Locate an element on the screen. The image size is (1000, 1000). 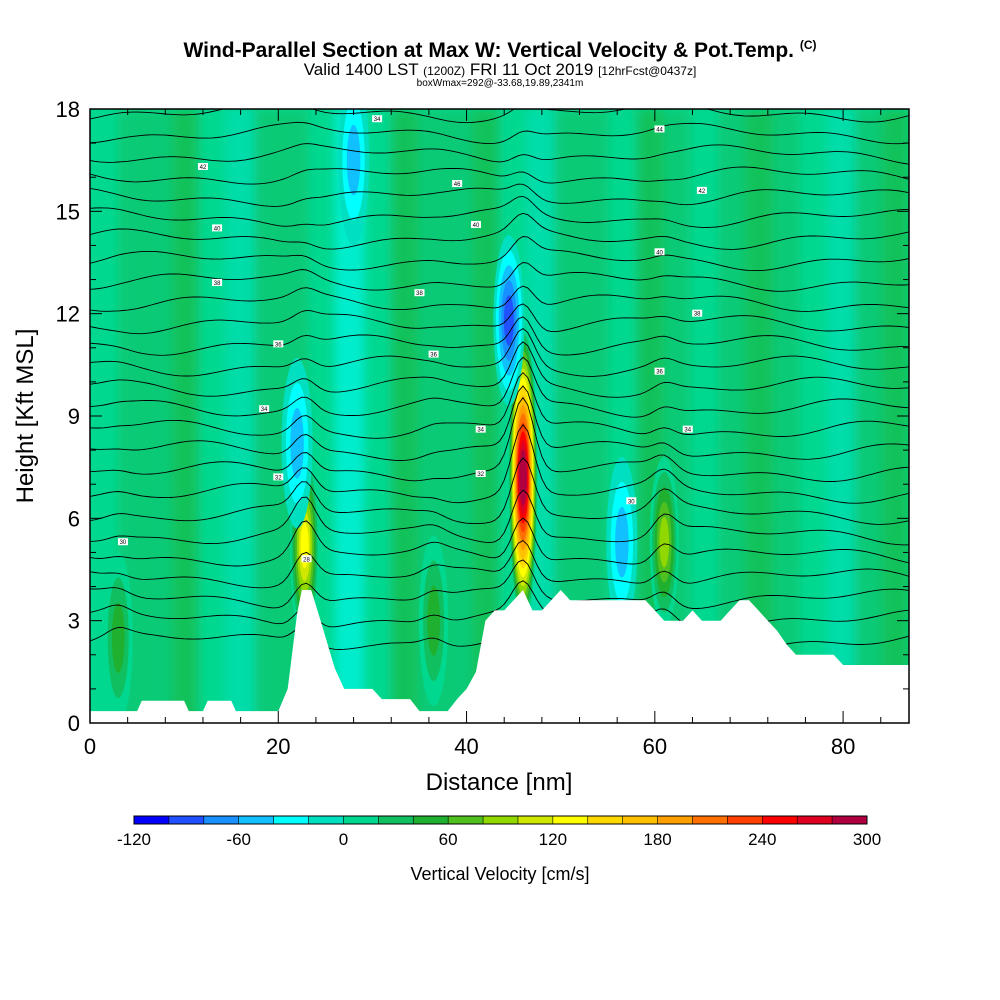
subtitle-z: (1200Z) is located at coordinates (444, 71).